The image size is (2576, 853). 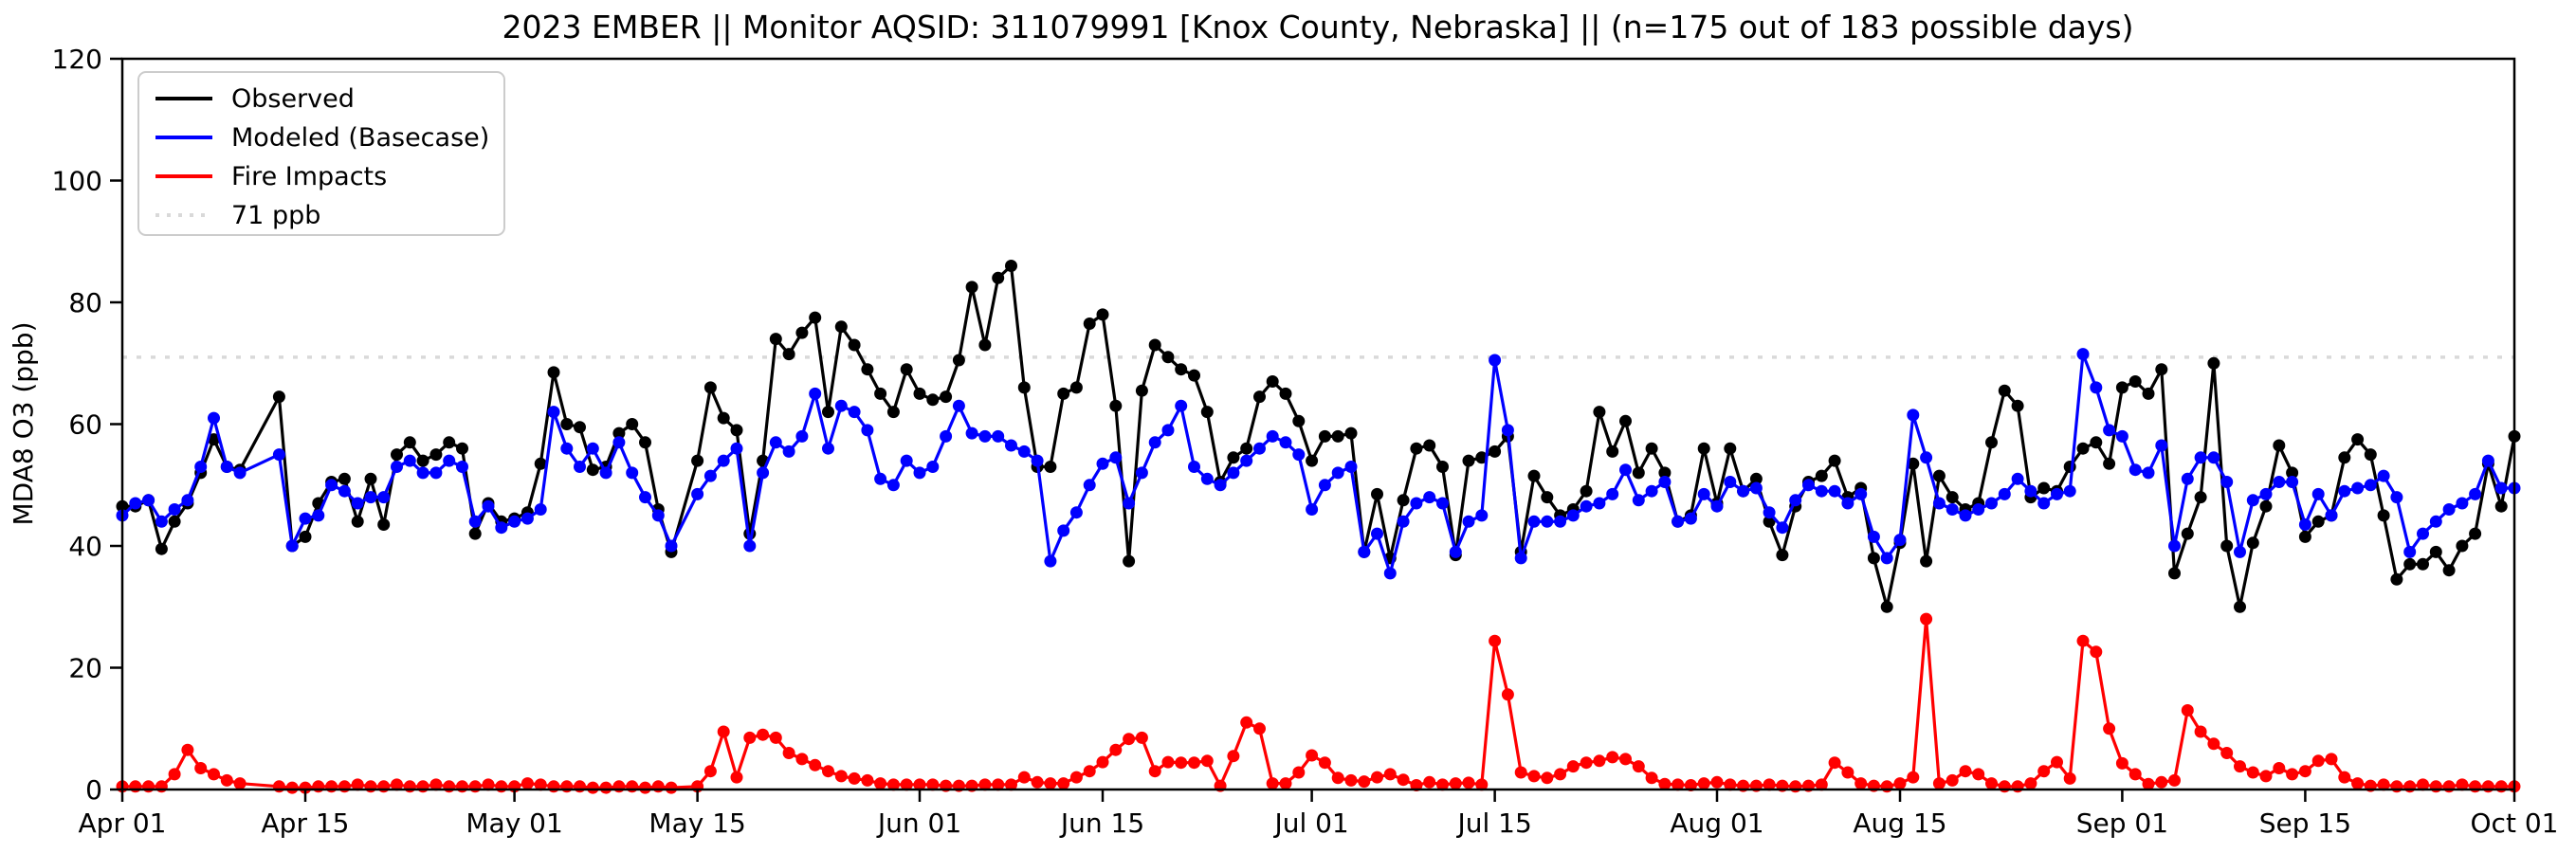 I want to click on x-tick-label: Sep 15, so click(x=2305, y=823).